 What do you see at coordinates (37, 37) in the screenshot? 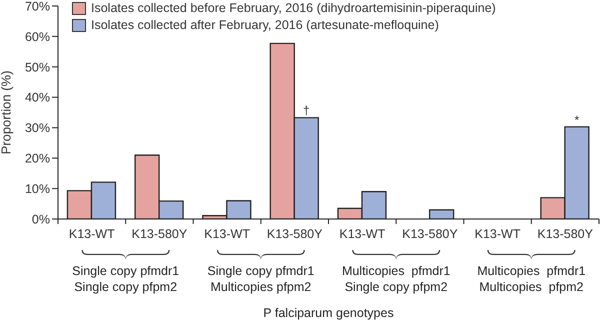
I see `y-tick-label: 60%` at bounding box center [37, 37].